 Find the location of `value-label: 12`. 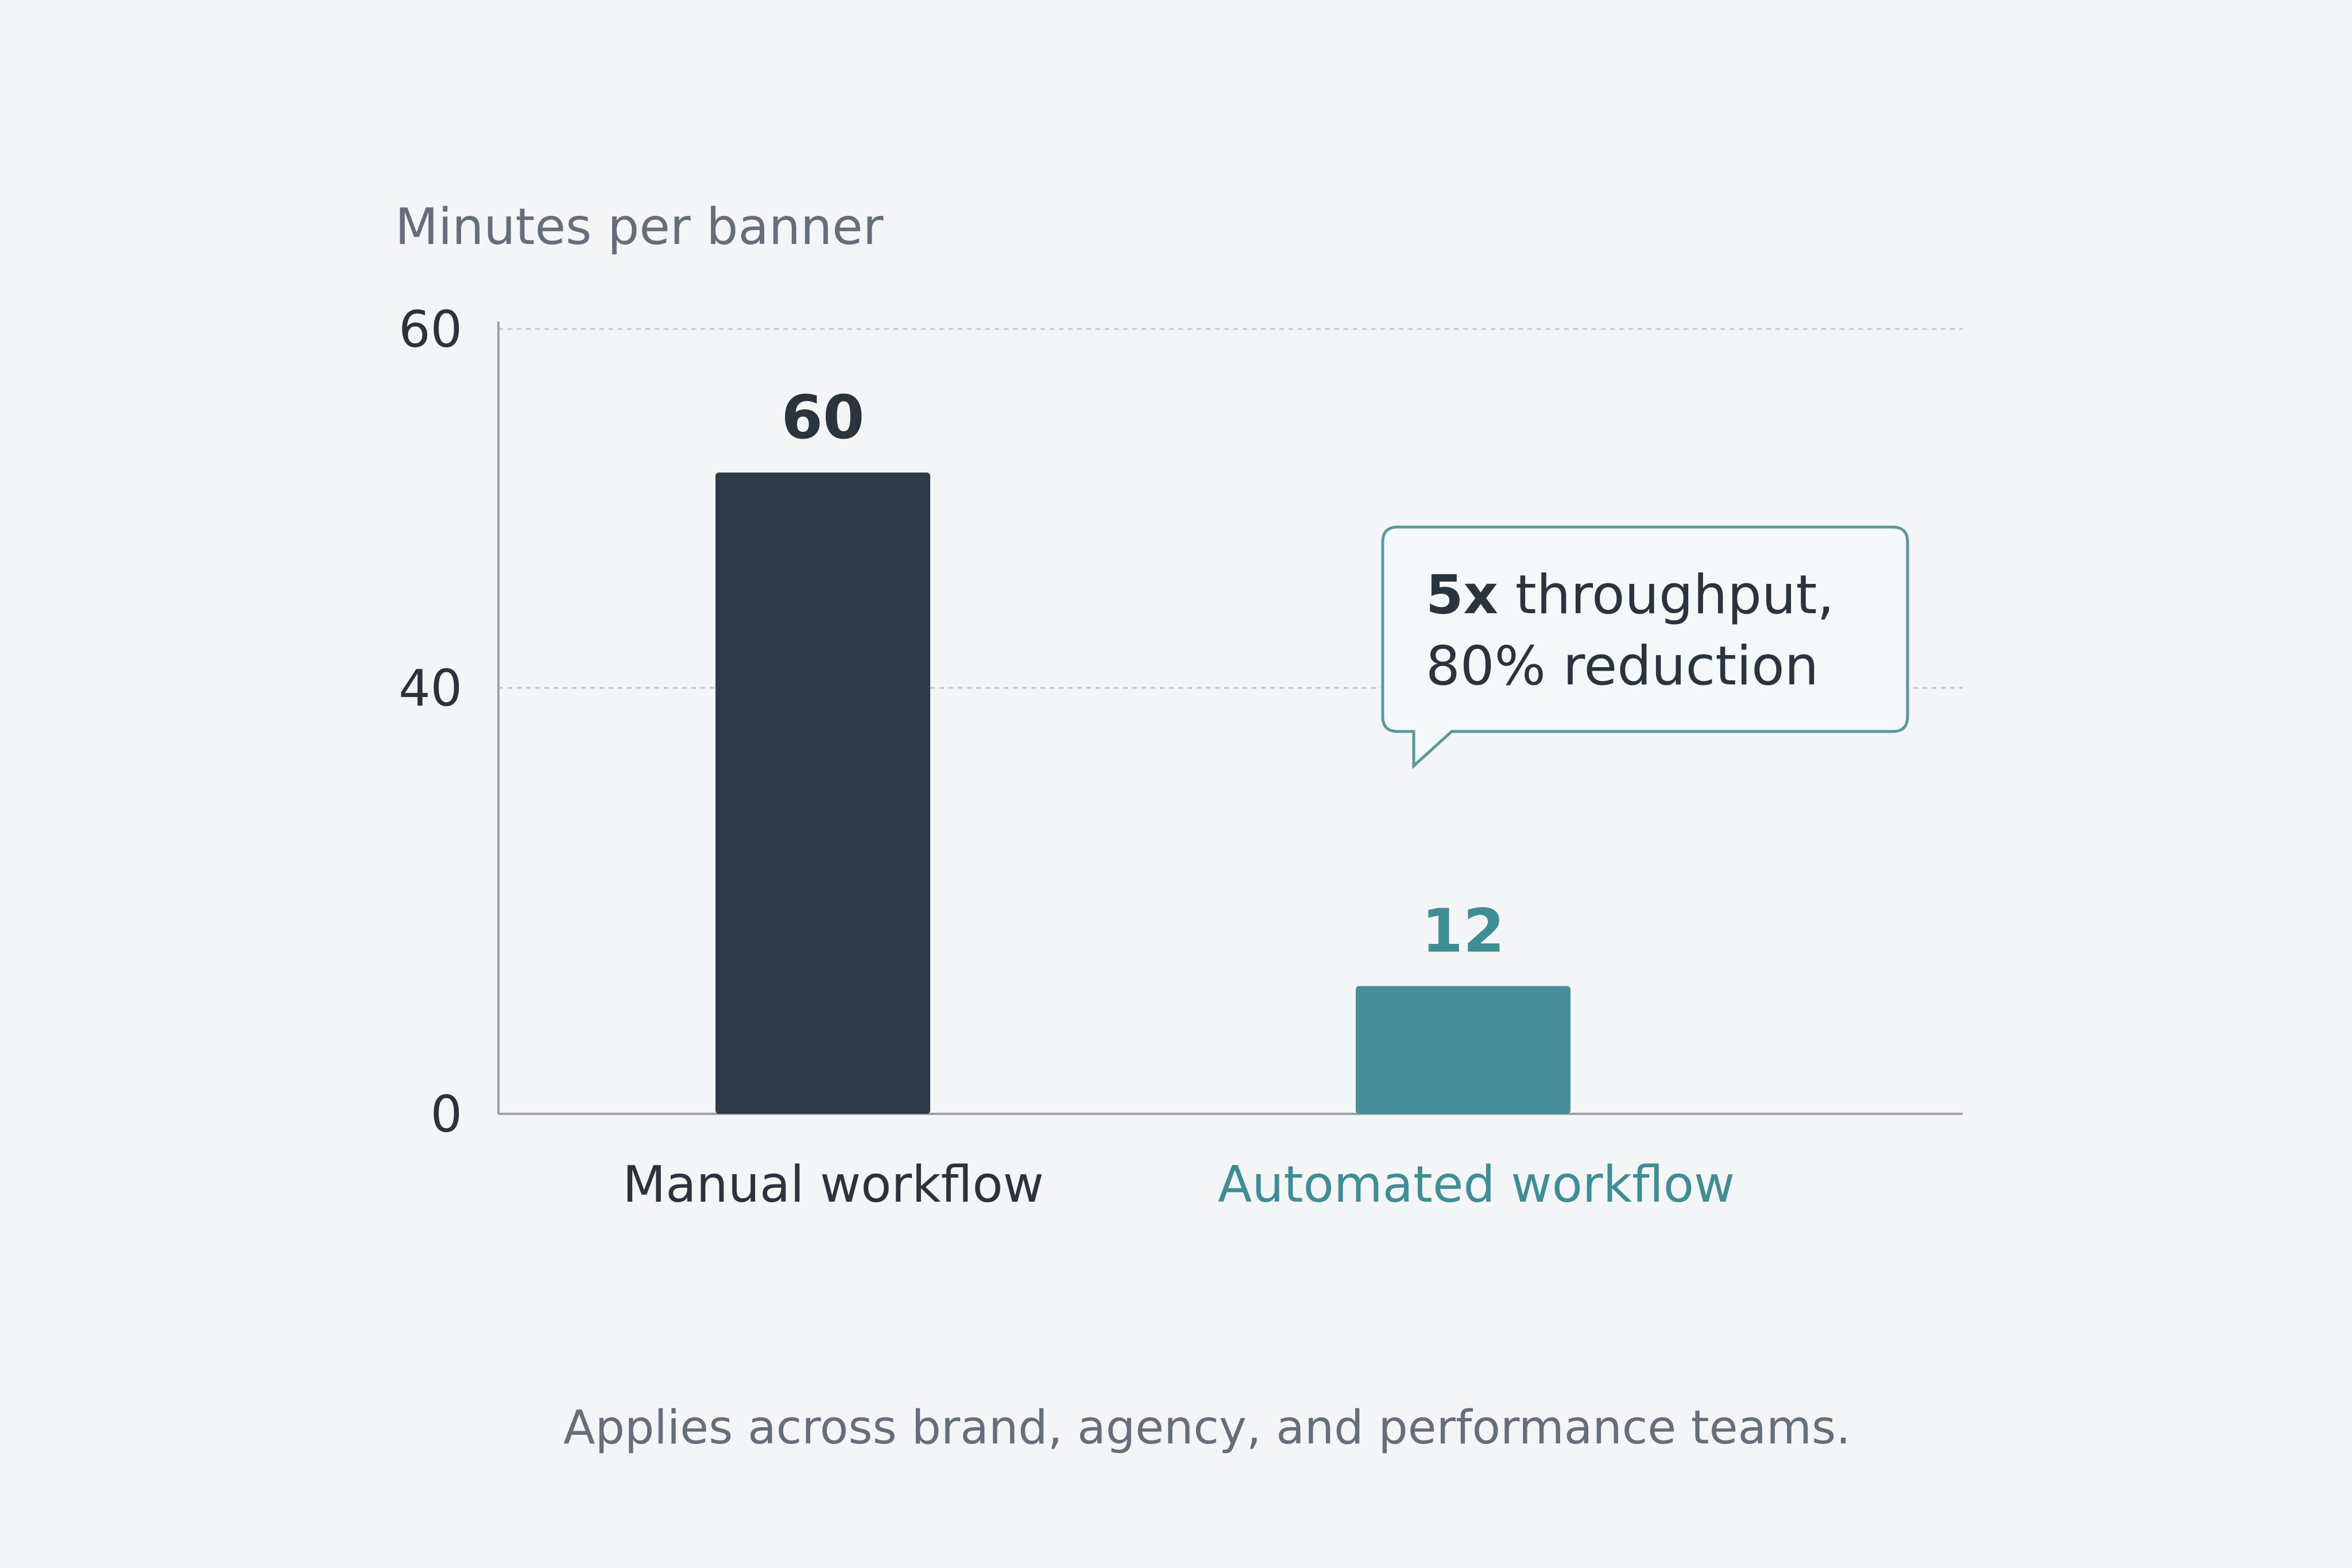

value-label: 12 is located at coordinates (1463, 931).